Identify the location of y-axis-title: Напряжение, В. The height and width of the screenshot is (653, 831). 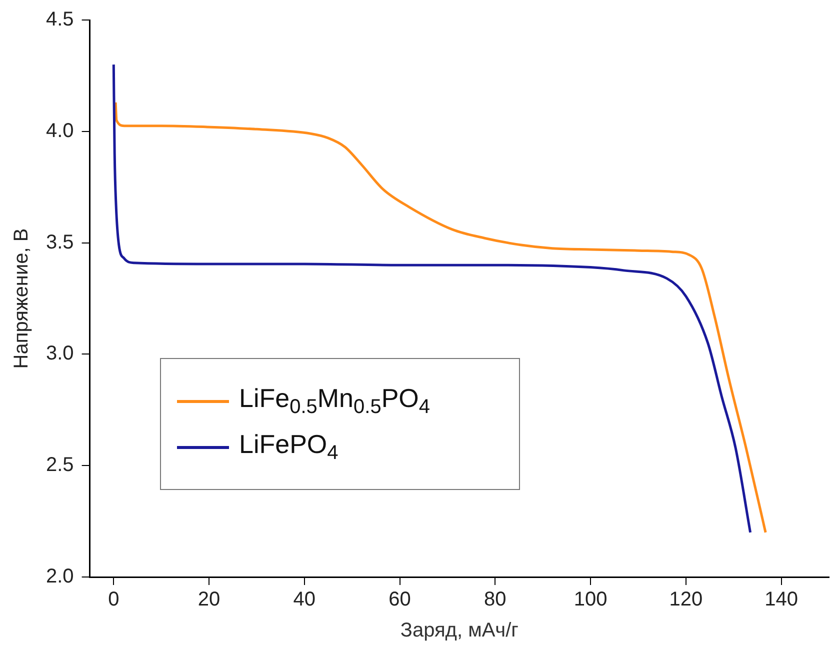
(21, 298).